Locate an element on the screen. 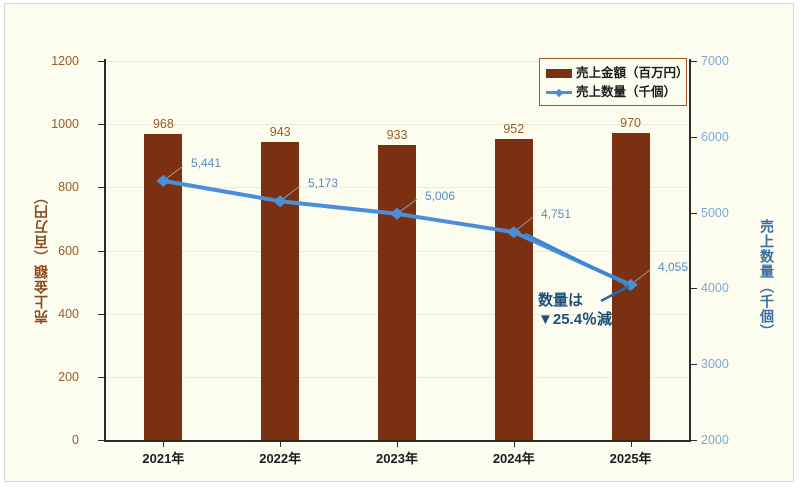 The height and width of the screenshot is (487, 800). legend-item-label: 売上金額（百万円） is located at coordinates (632, 73).